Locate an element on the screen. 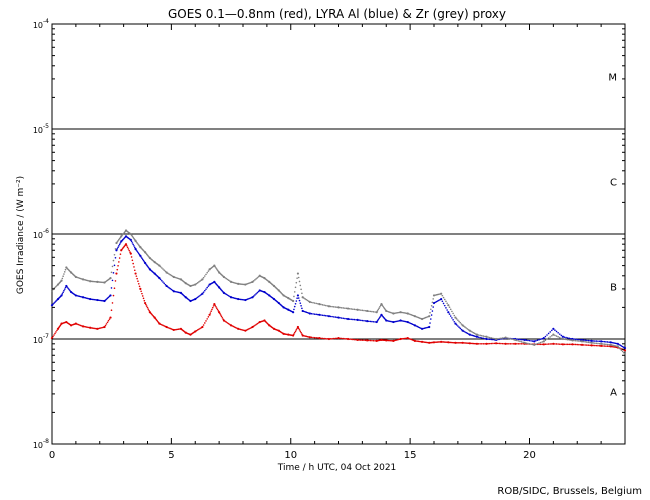  y-axis-label: GOES Irradiance / (W m⁻²) is located at coordinates (21, 235).